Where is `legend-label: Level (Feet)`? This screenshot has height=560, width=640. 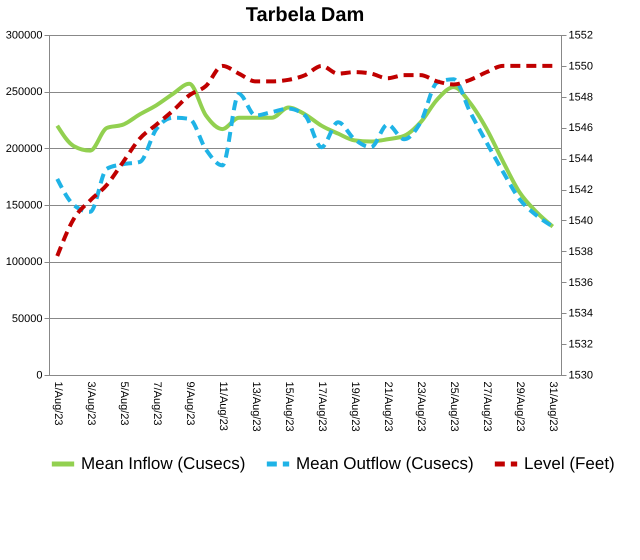 legend-label: Level (Feet) is located at coordinates (569, 463).